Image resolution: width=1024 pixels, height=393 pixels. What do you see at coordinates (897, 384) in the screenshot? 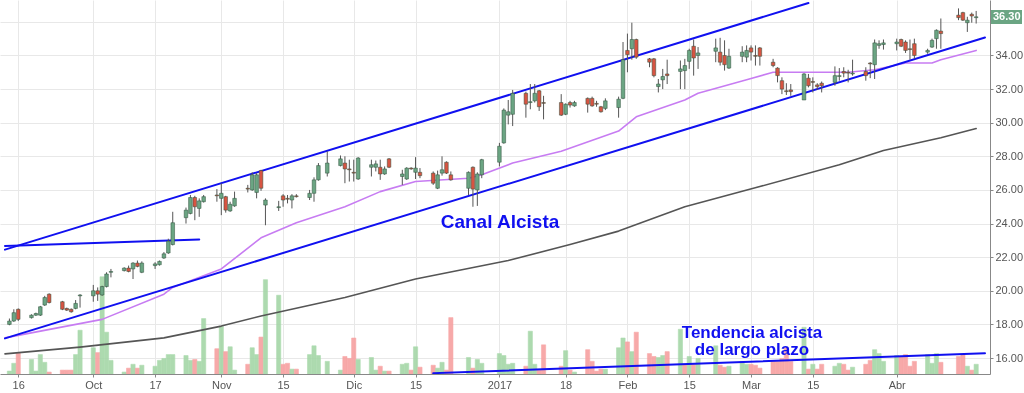
I see `x-tick-label: Abr` at bounding box center [897, 384].